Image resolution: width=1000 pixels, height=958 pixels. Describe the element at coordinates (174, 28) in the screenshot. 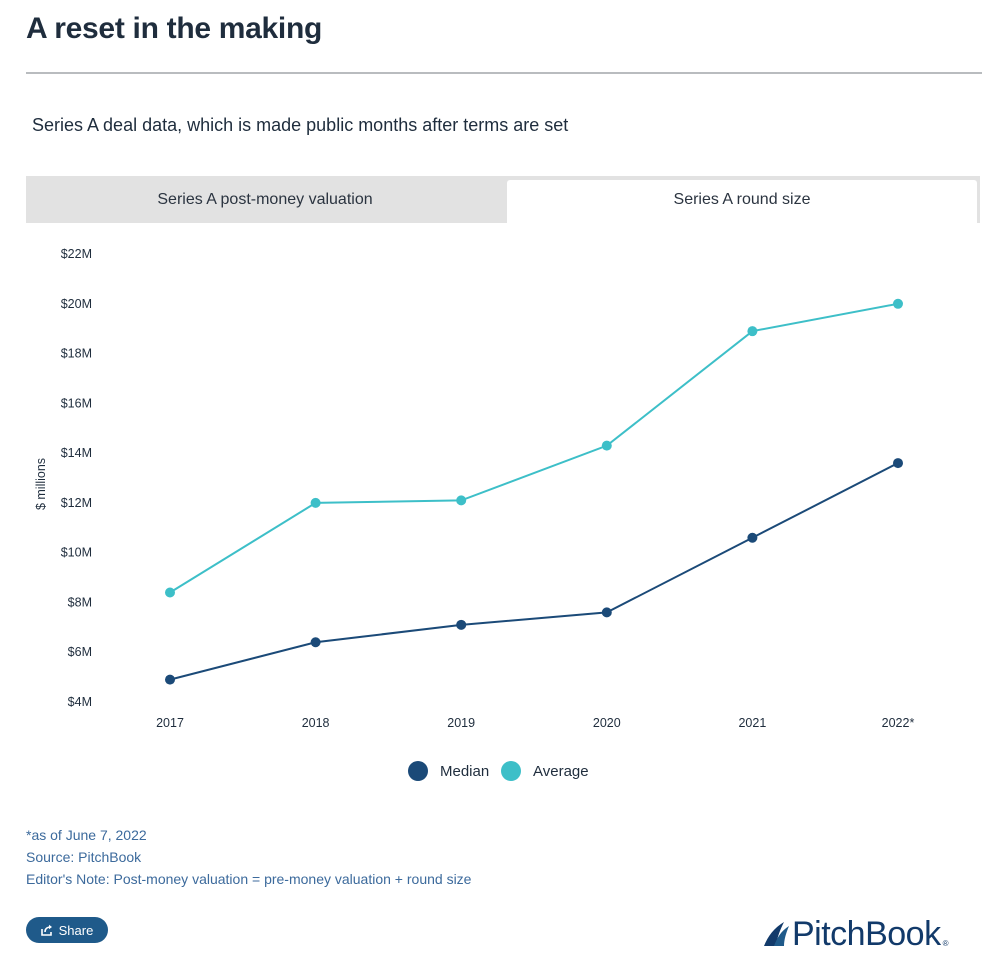

I see `page-title: A reset in the making` at that location.